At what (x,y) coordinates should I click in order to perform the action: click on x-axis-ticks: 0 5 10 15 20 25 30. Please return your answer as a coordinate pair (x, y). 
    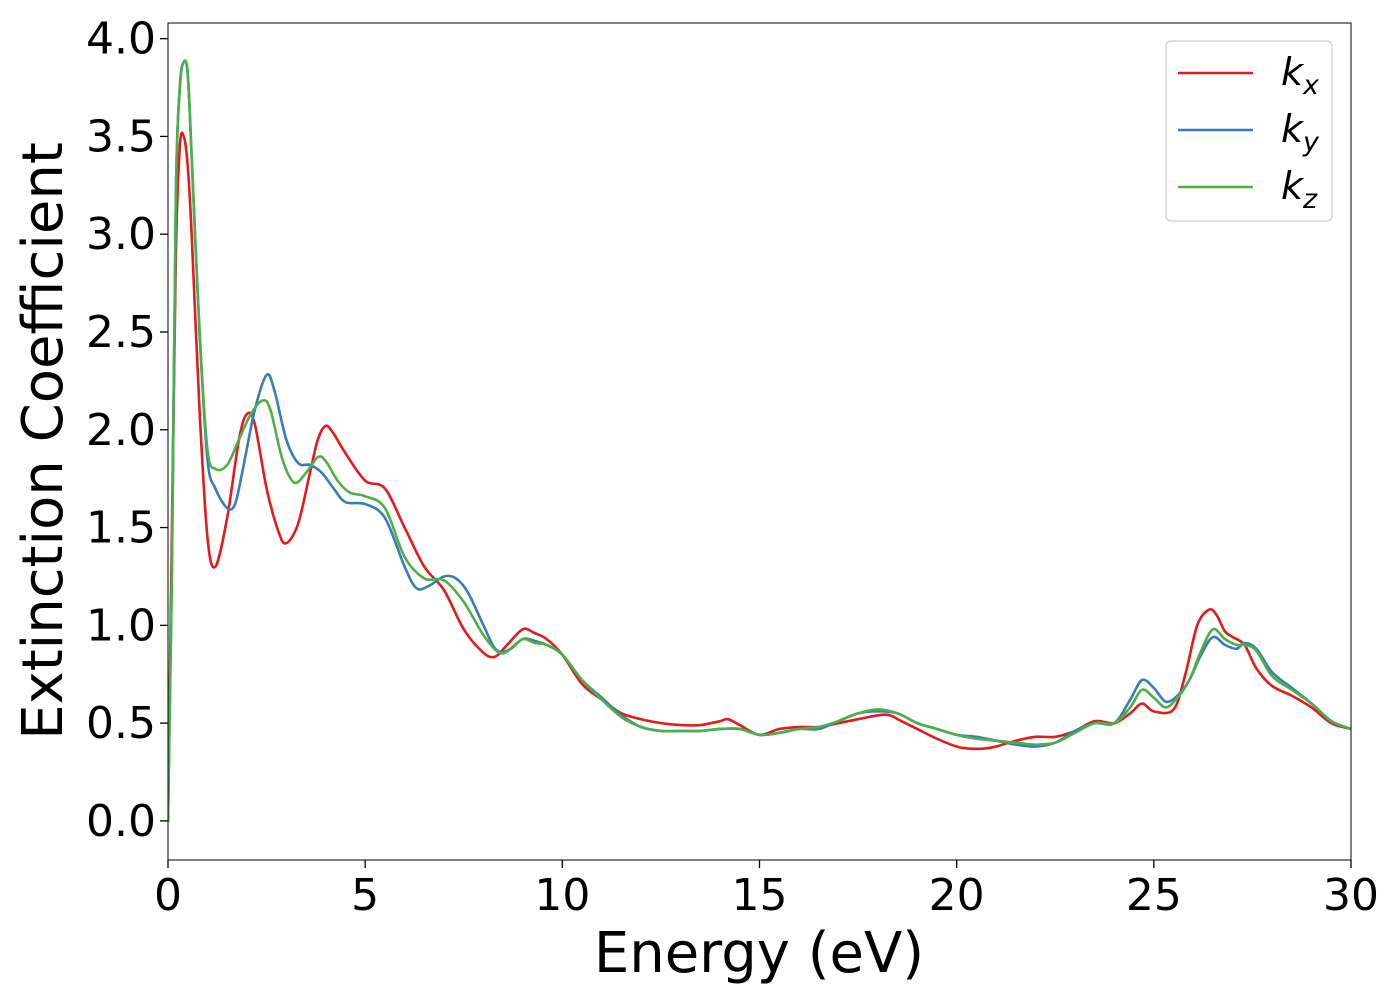
    Looking at the image, I should click on (766, 890).